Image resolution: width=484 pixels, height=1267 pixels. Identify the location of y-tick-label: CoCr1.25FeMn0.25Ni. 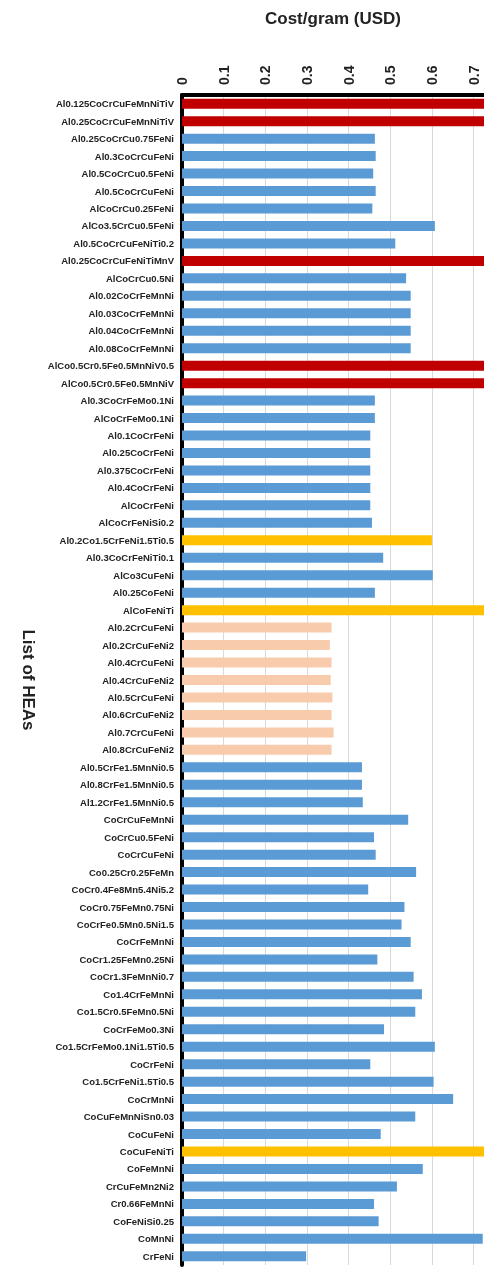
(126, 959).